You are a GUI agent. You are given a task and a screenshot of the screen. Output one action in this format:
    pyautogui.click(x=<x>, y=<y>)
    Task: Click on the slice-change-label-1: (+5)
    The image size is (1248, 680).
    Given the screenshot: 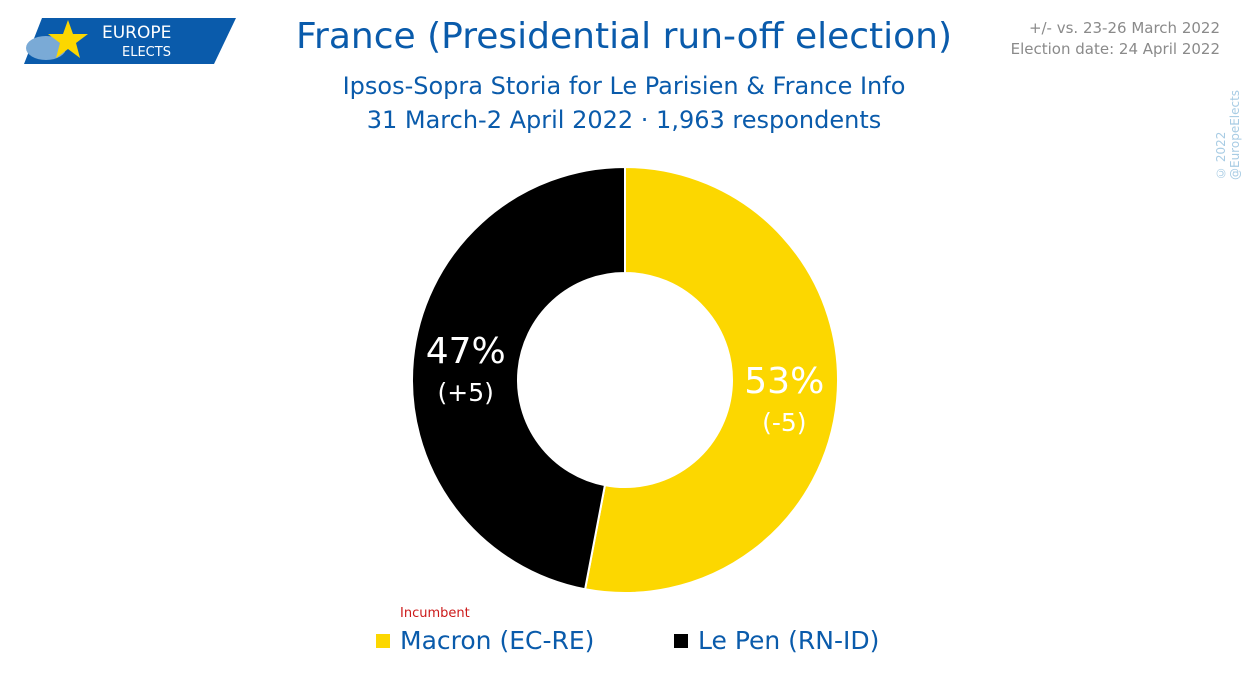 What is the action you would take?
    pyautogui.click(x=466, y=392)
    